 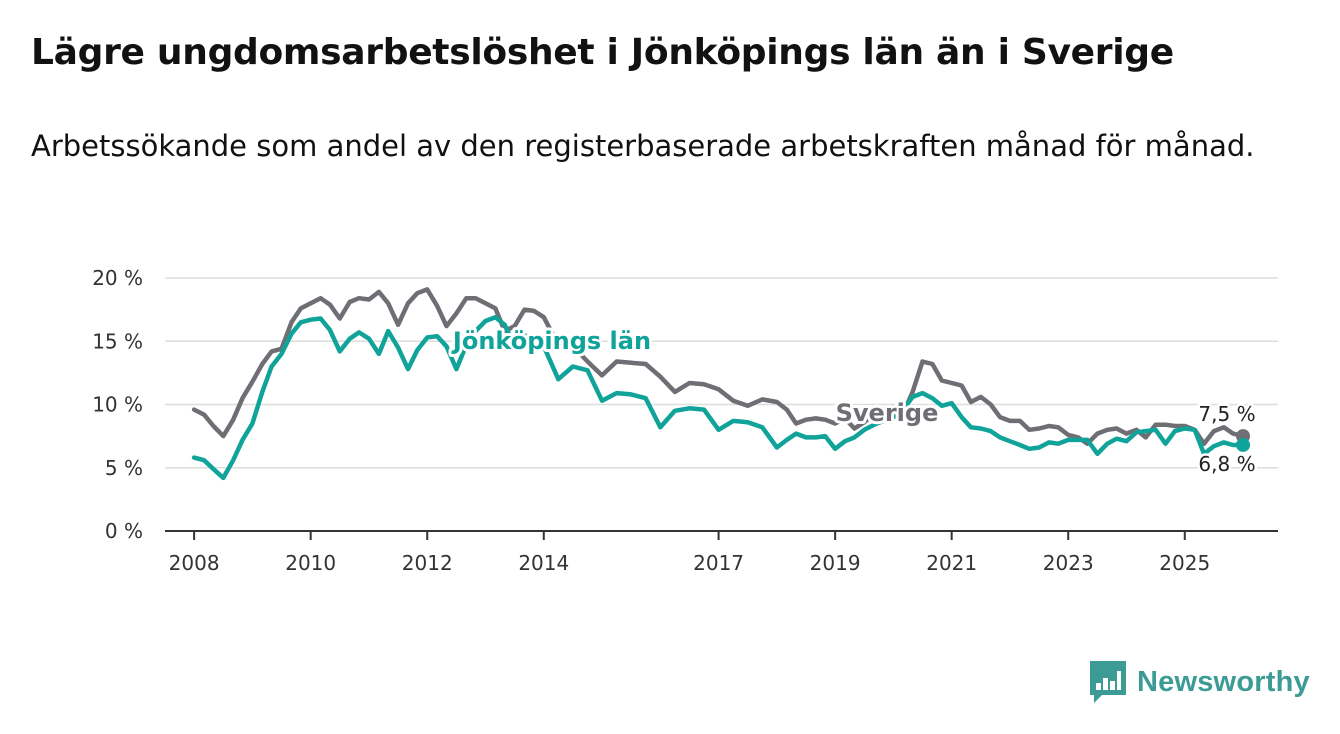 I want to click on x-tick-label: 2023, so click(x=1068, y=563).